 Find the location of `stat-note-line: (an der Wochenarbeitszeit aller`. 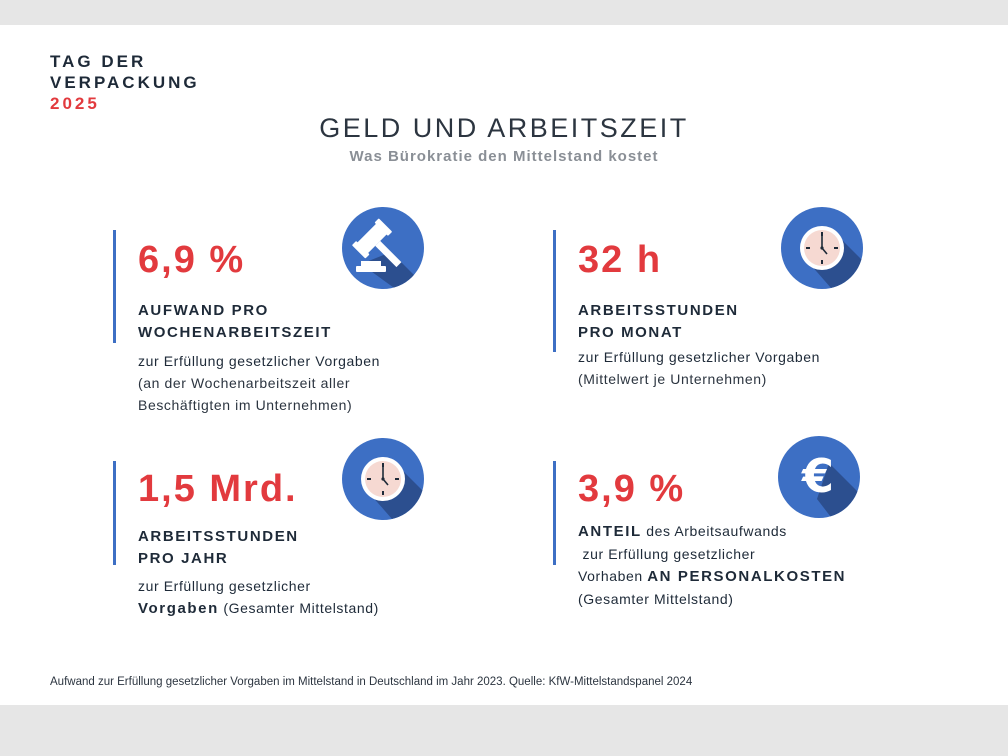

stat-note-line: (an der Wochenarbeitszeit aller is located at coordinates (244, 383).